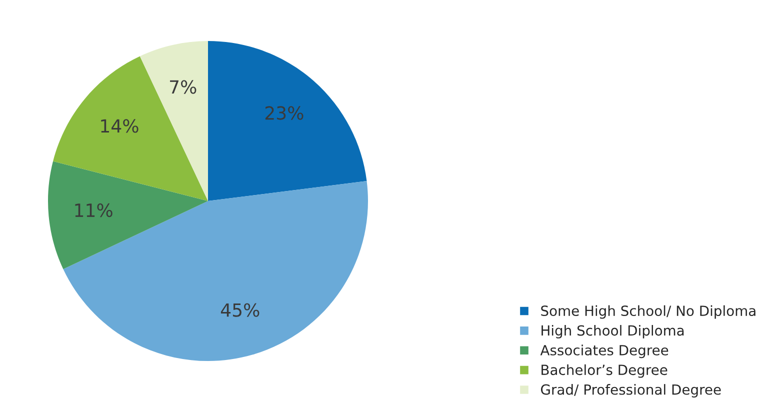 Image resolution: width=773 pixels, height=410 pixels. Describe the element at coordinates (613, 331) in the screenshot. I see `legend-label: High School Diploma` at that location.